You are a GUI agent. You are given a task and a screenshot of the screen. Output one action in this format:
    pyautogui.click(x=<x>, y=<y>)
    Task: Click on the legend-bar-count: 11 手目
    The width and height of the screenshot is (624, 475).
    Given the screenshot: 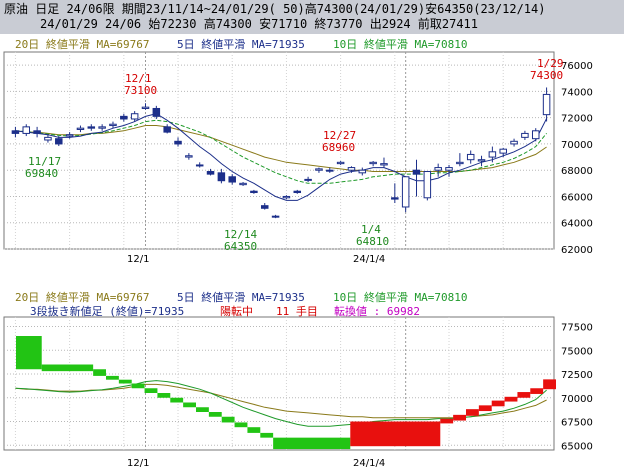 What is the action you would take?
    pyautogui.click(x=297, y=311)
    